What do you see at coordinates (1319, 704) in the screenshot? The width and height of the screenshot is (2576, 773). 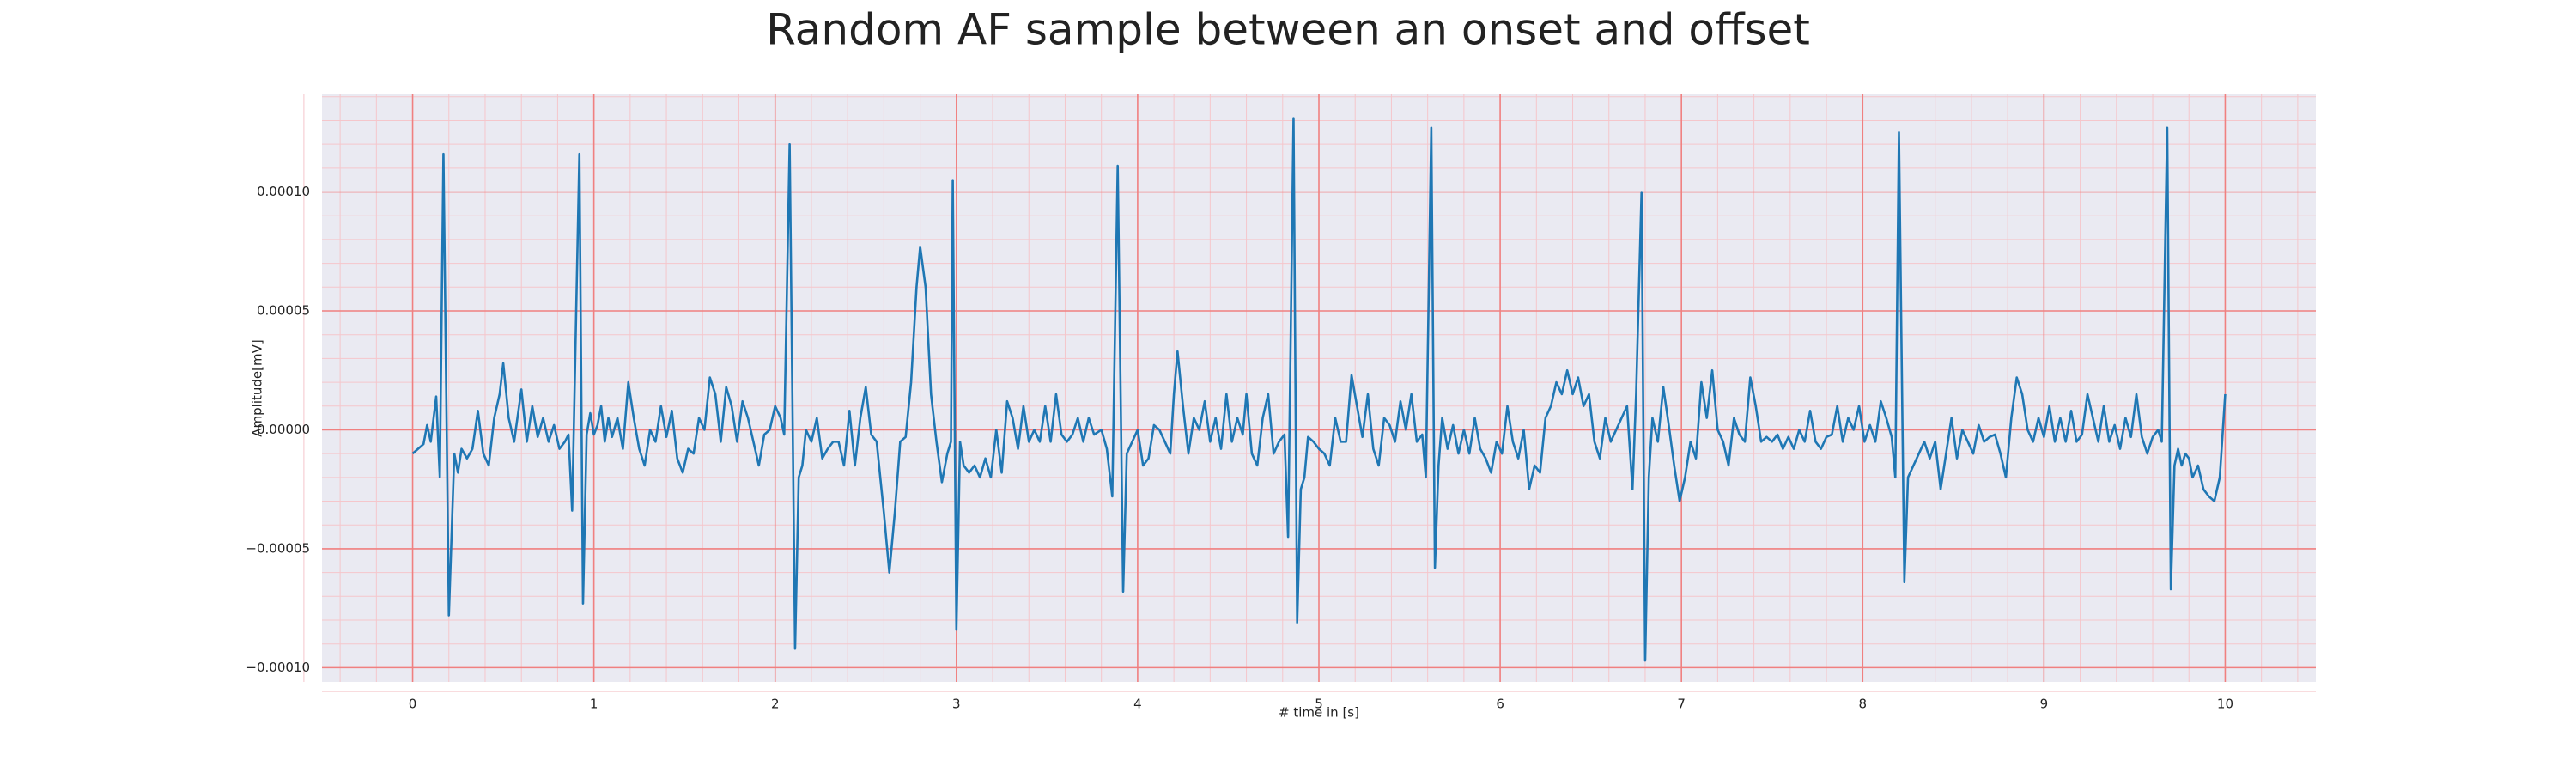 I see `x-tick-label: 5` at bounding box center [1319, 704].